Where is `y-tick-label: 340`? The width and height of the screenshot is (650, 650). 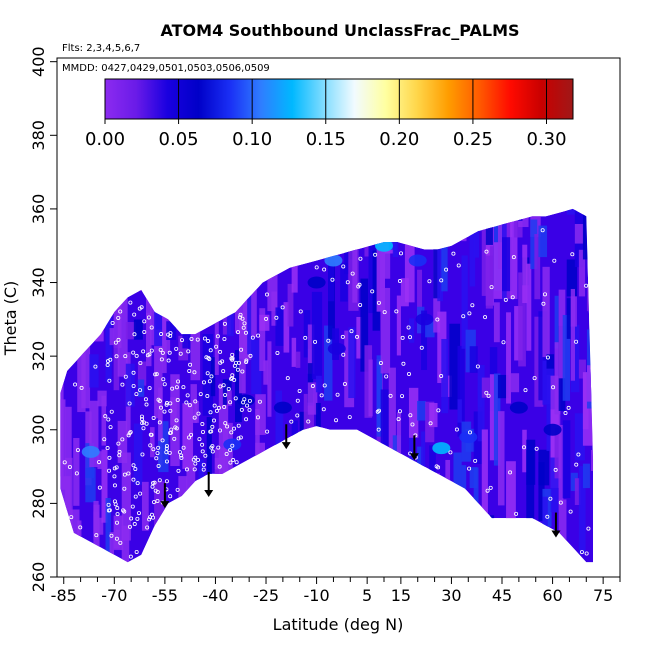 y-tick-label: 340 is located at coordinates (38, 282).